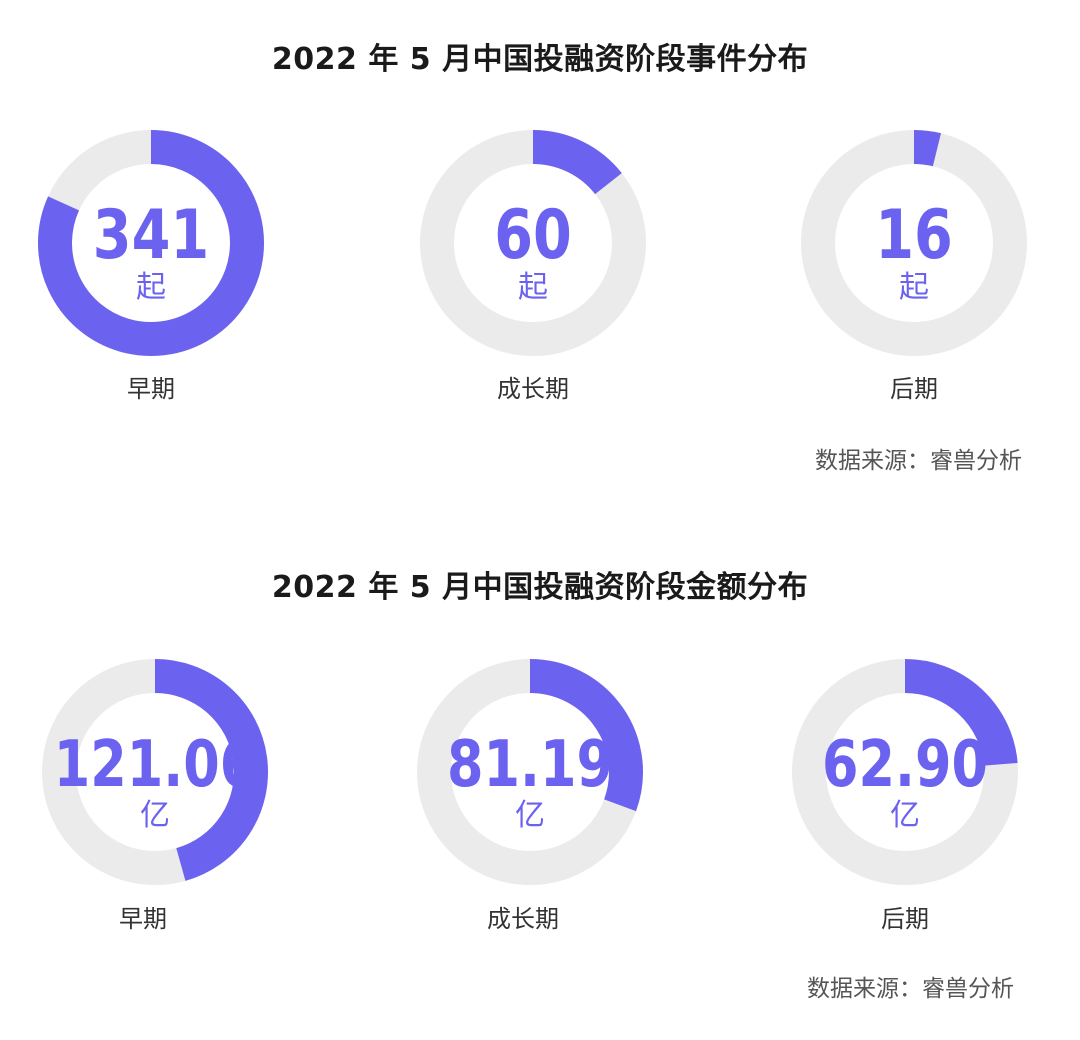  I want to click on donut-events-early, so click(151, 243).